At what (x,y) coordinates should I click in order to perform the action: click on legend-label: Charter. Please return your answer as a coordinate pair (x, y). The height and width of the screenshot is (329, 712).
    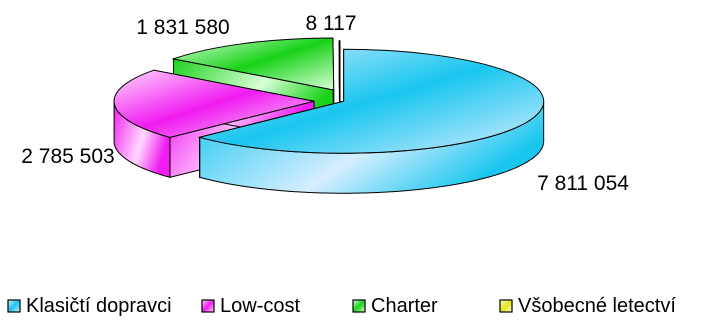
    Looking at the image, I should click on (404, 306).